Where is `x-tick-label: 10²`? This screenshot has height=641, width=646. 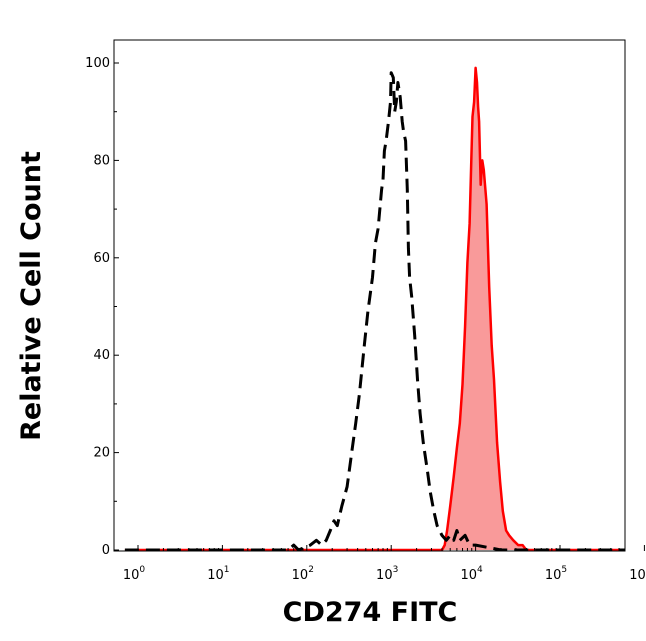 x-tick-label: 10² is located at coordinates (303, 574).